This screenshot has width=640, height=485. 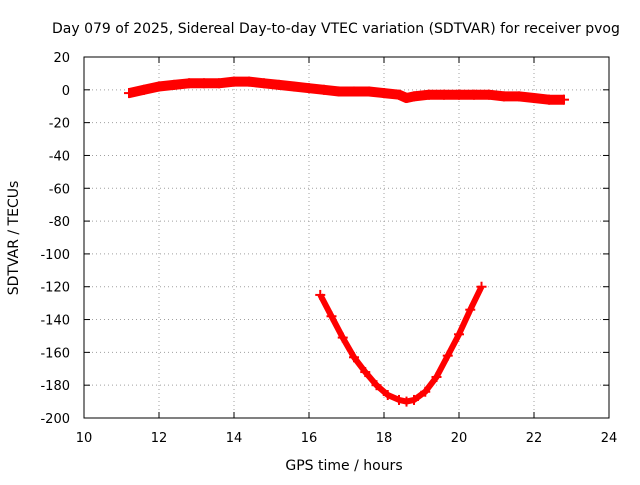 What do you see at coordinates (55, 353) in the screenshot?
I see `y-tick-label: -160` at bounding box center [55, 353].